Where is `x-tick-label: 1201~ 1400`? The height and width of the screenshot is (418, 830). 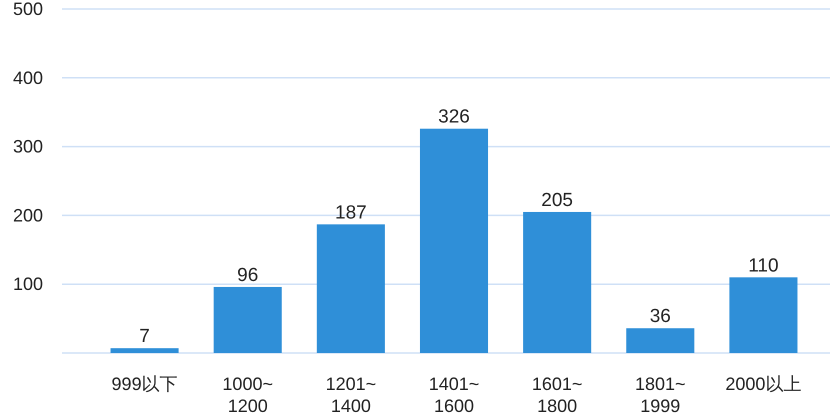
x-tick-label: 1201~ 1400 is located at coordinates (351, 395).